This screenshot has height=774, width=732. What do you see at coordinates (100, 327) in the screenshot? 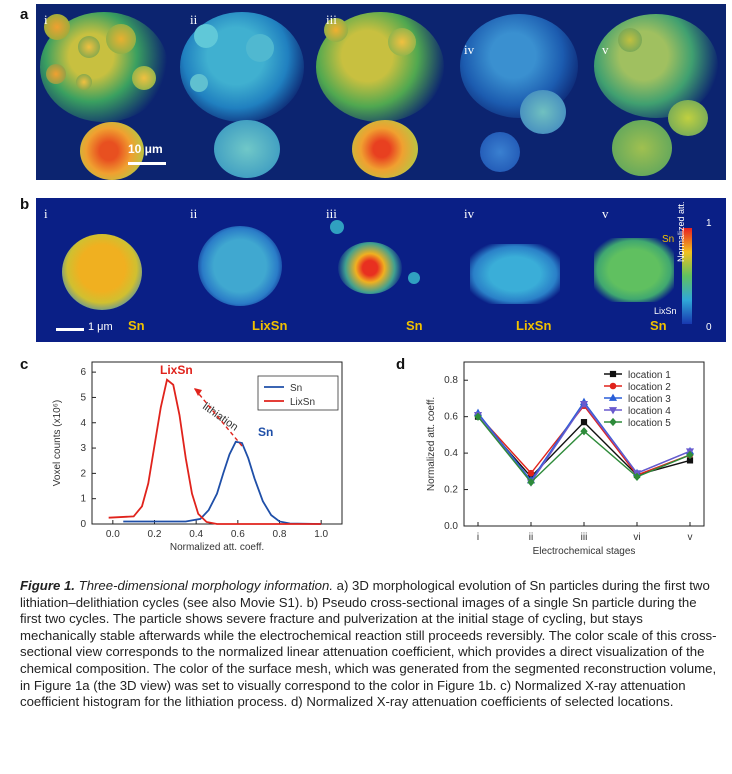
I see `panel-b-scalebar-label: 1 μm` at bounding box center [100, 327].